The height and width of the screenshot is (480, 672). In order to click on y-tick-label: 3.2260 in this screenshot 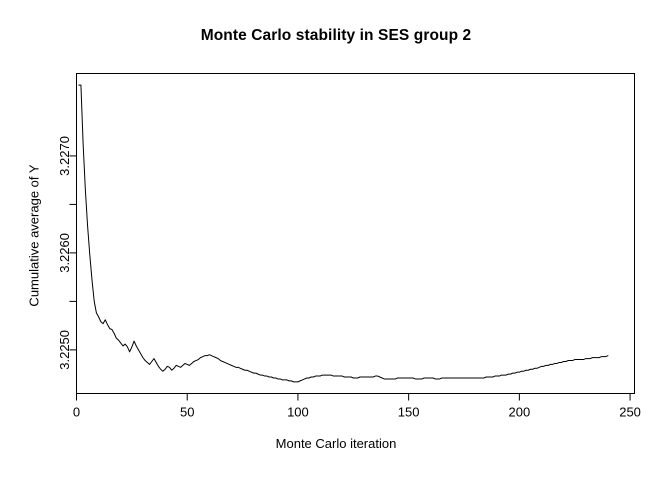, I will do `click(64, 253)`.